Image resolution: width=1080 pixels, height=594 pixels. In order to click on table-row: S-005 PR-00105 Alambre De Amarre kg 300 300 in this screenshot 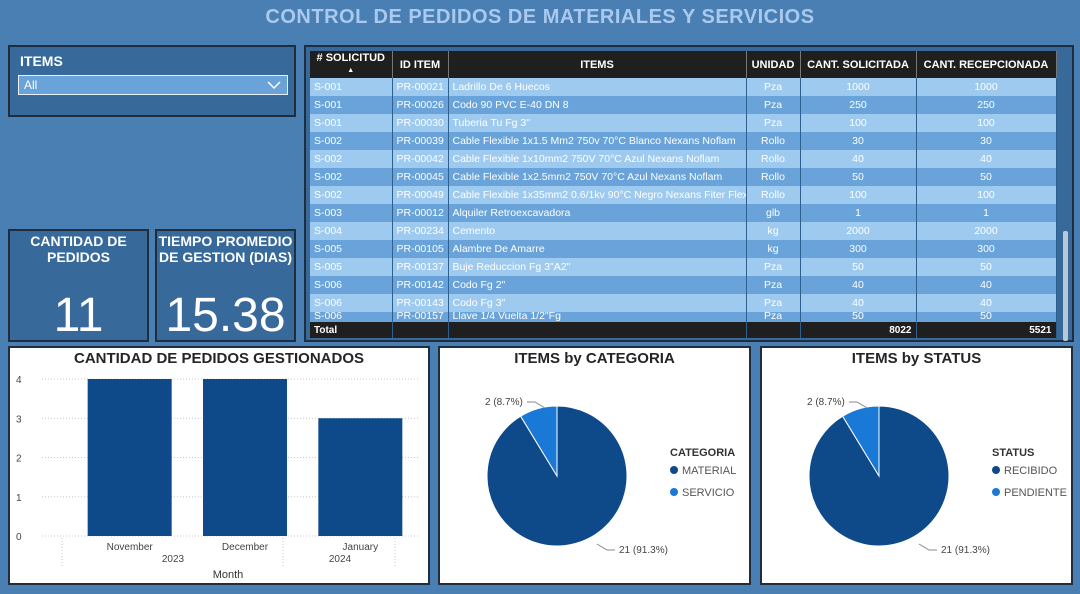, I will do `click(683, 249)`.